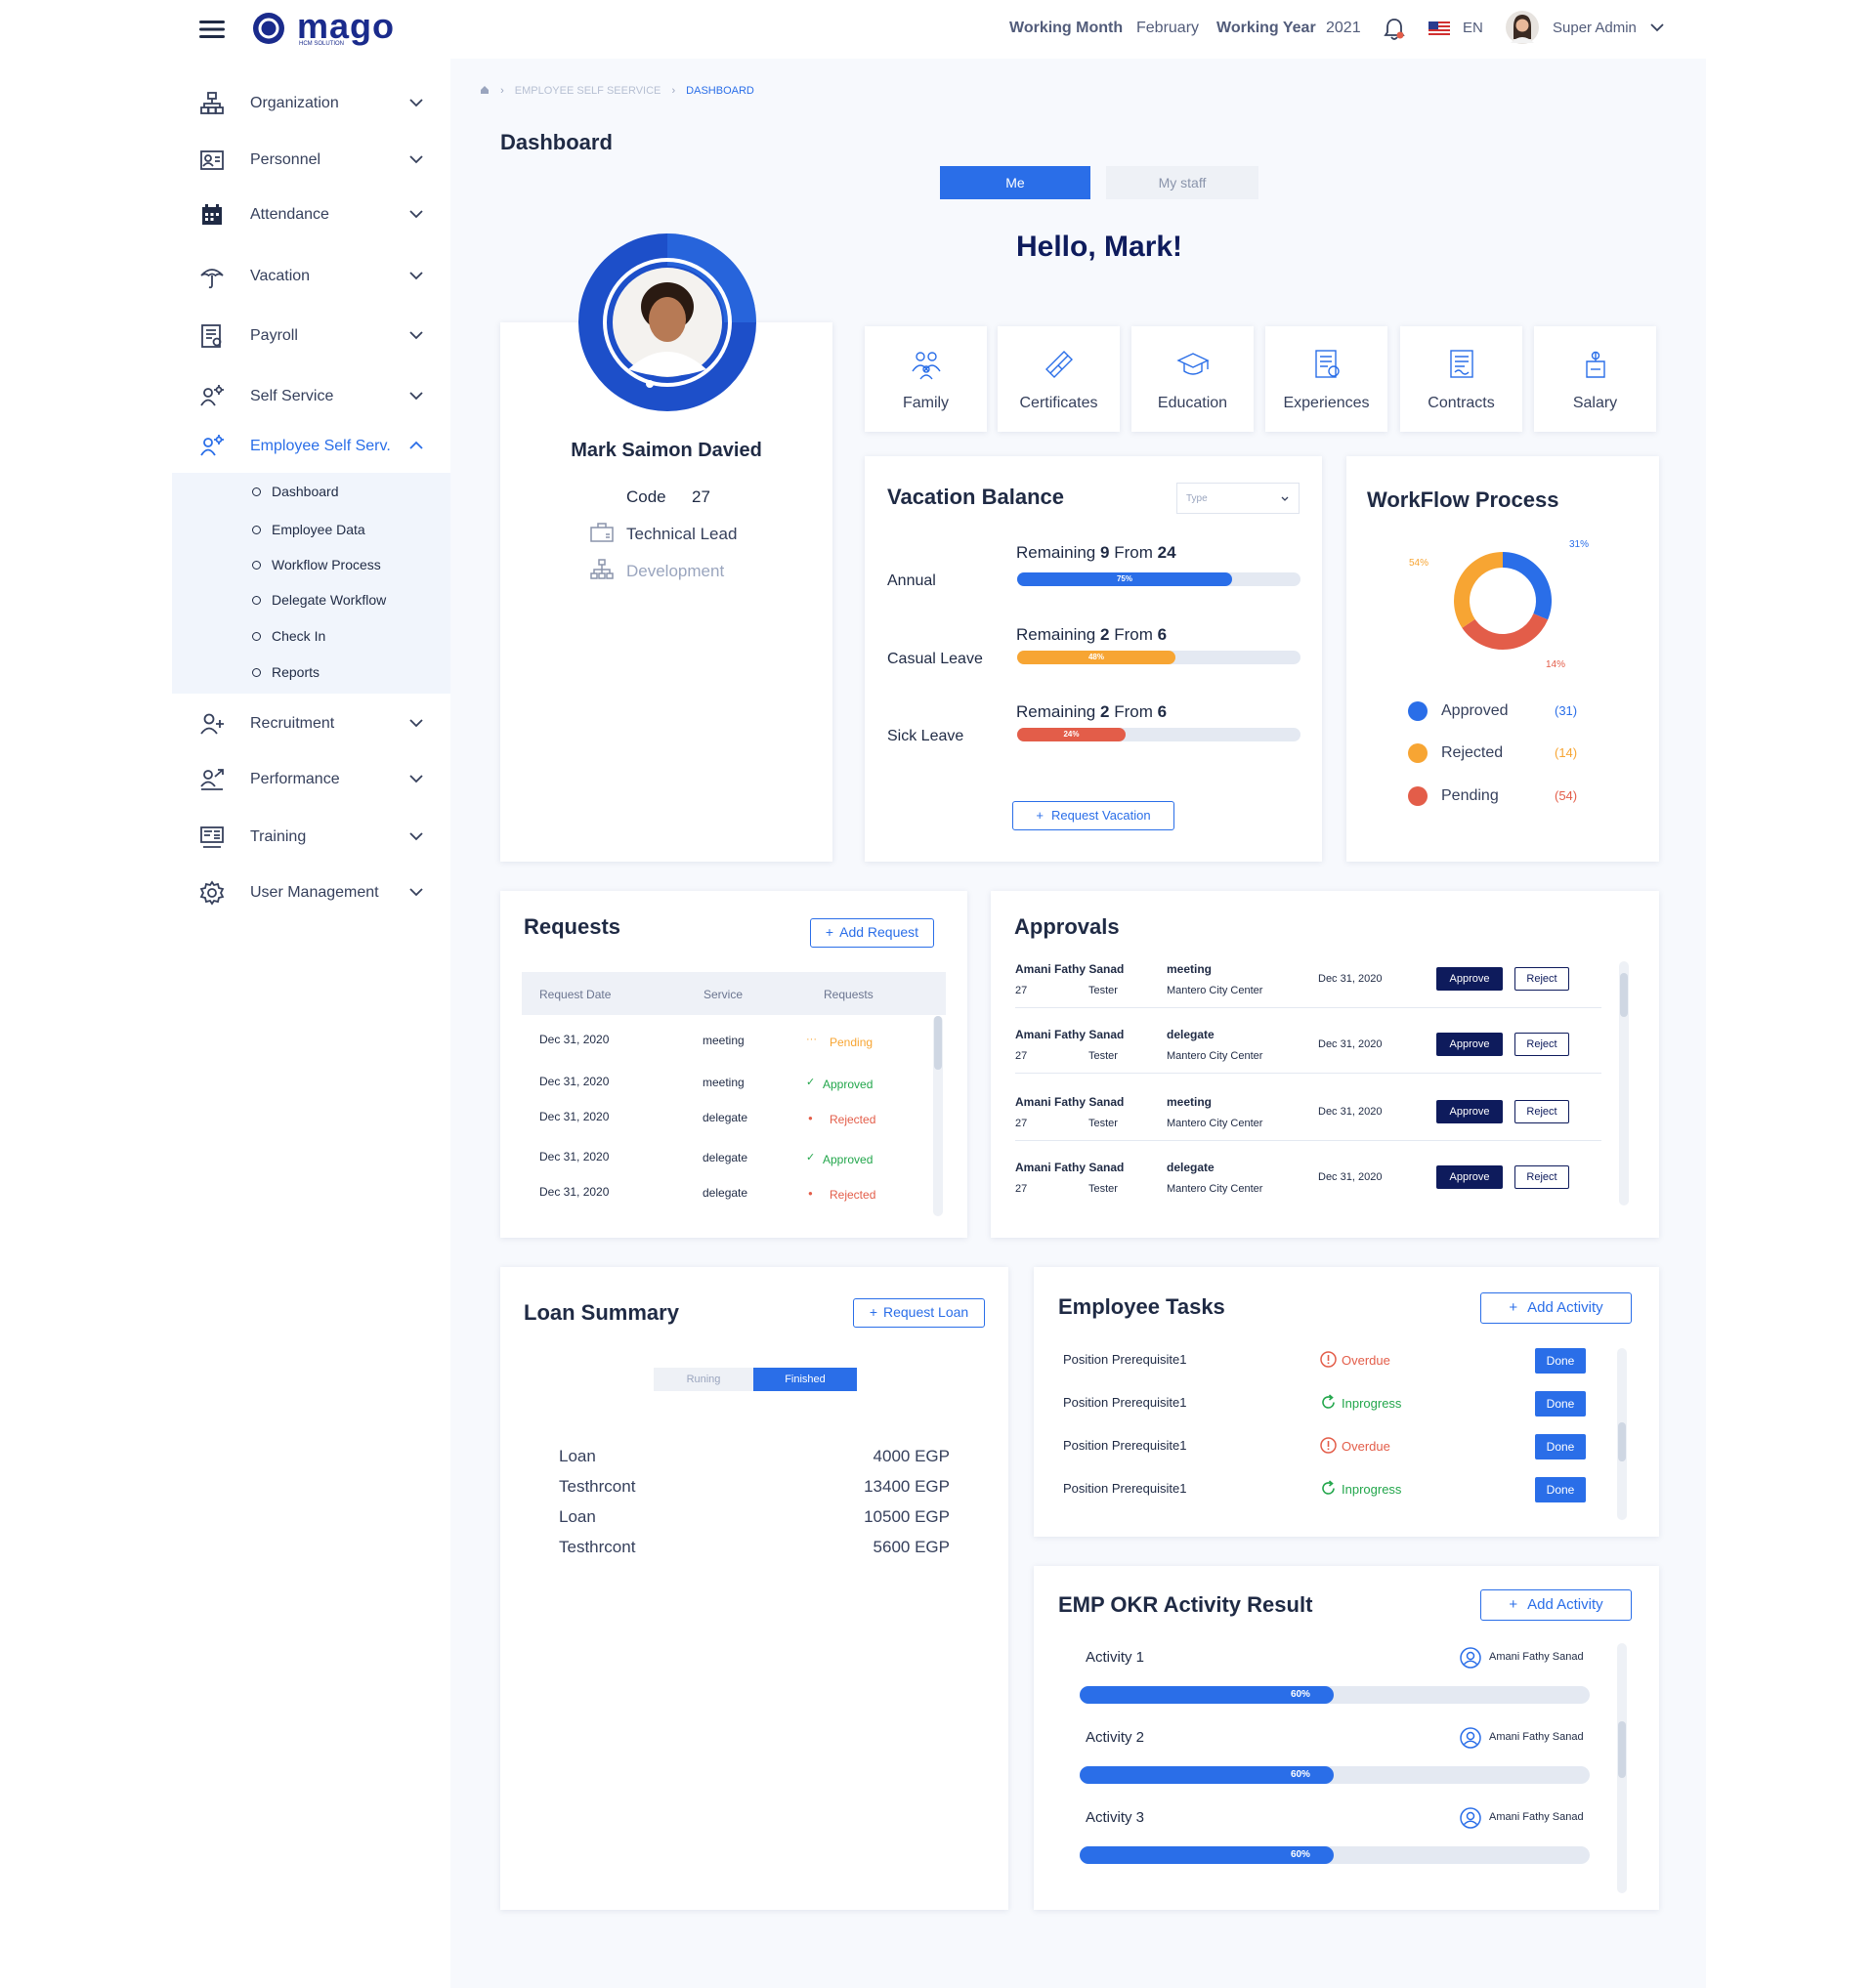  I want to click on submenu-item-workflow-process: Workflow Process, so click(316, 564).